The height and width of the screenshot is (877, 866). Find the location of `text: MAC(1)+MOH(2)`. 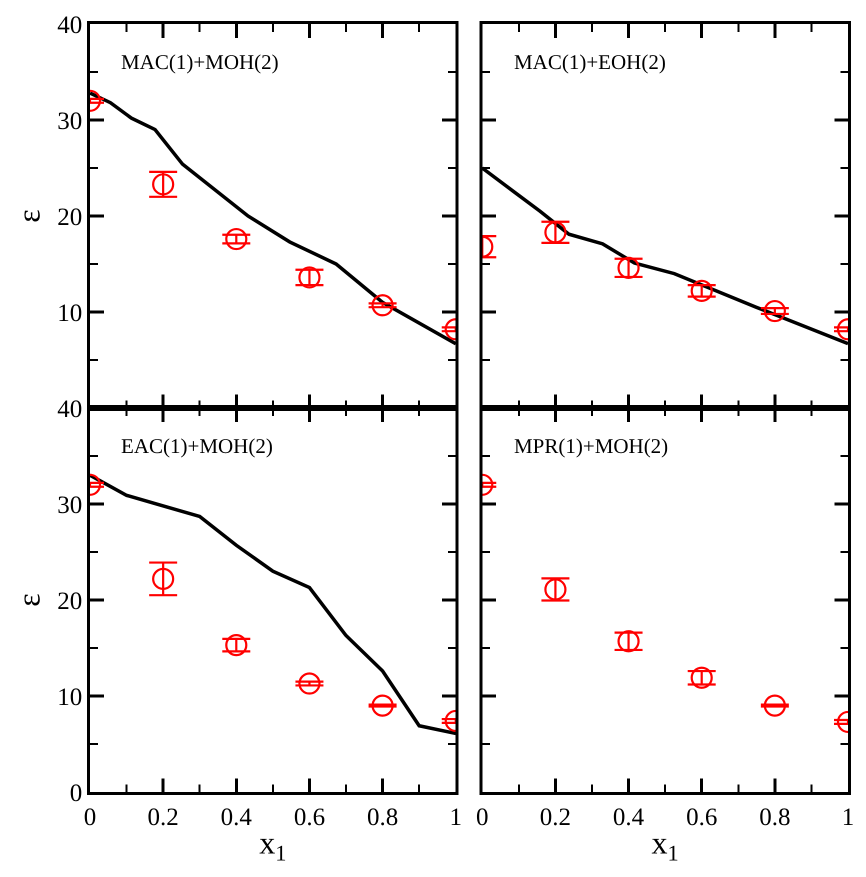

text: MAC(1)+MOH(2) is located at coordinates (200, 62).